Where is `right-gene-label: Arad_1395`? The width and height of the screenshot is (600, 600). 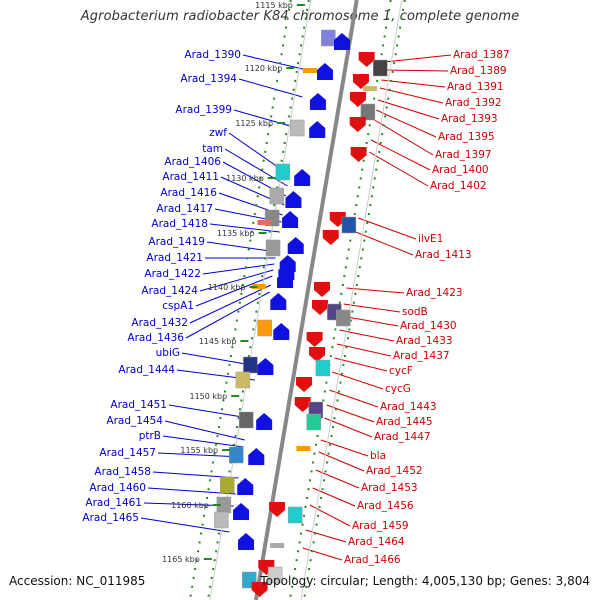
right-gene-label: Arad_1395 is located at coordinates (466, 137).